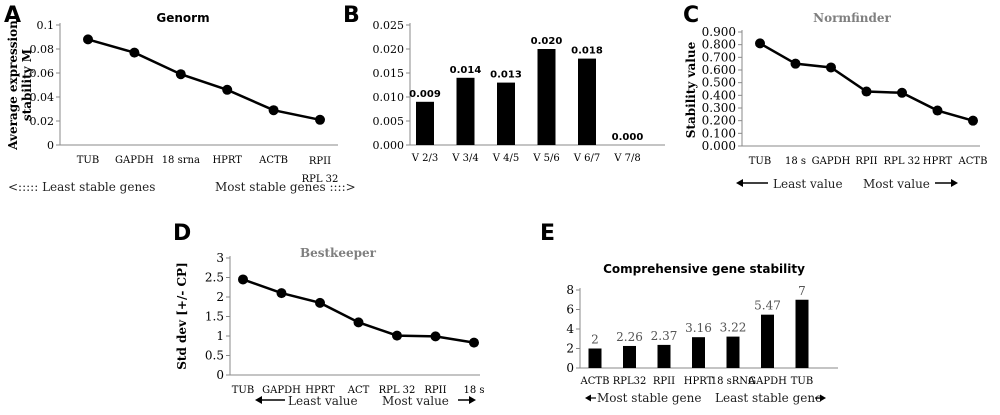  What do you see at coordinates (627, 158) in the screenshot?
I see `x-tick-label: V 7/8` at bounding box center [627, 158].